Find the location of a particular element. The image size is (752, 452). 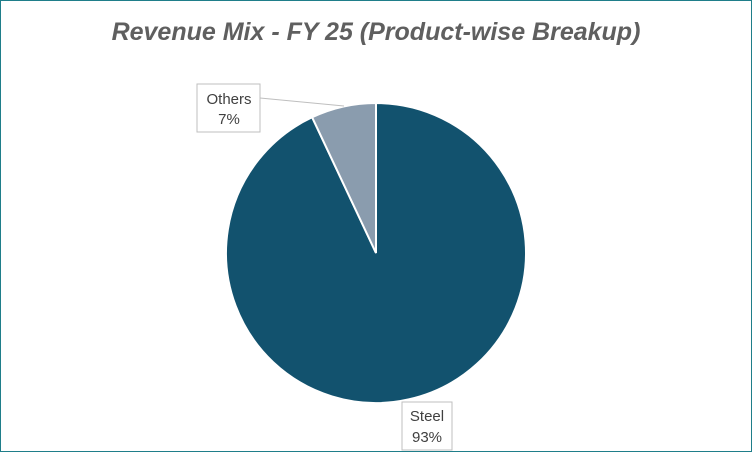

pie-slice-others is located at coordinates (343, 177).